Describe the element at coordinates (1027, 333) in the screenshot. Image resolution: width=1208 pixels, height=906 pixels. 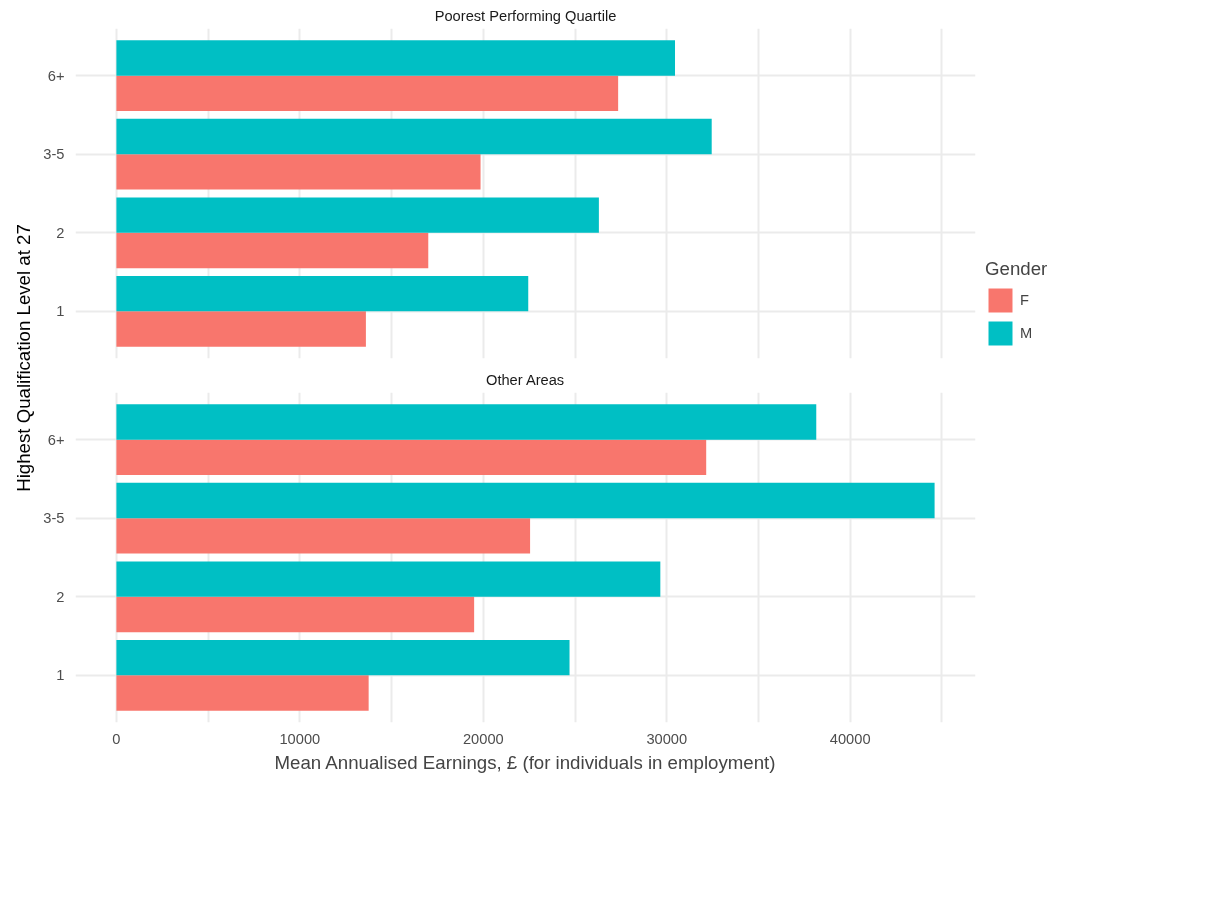
I see `legend-label: M` at that location.